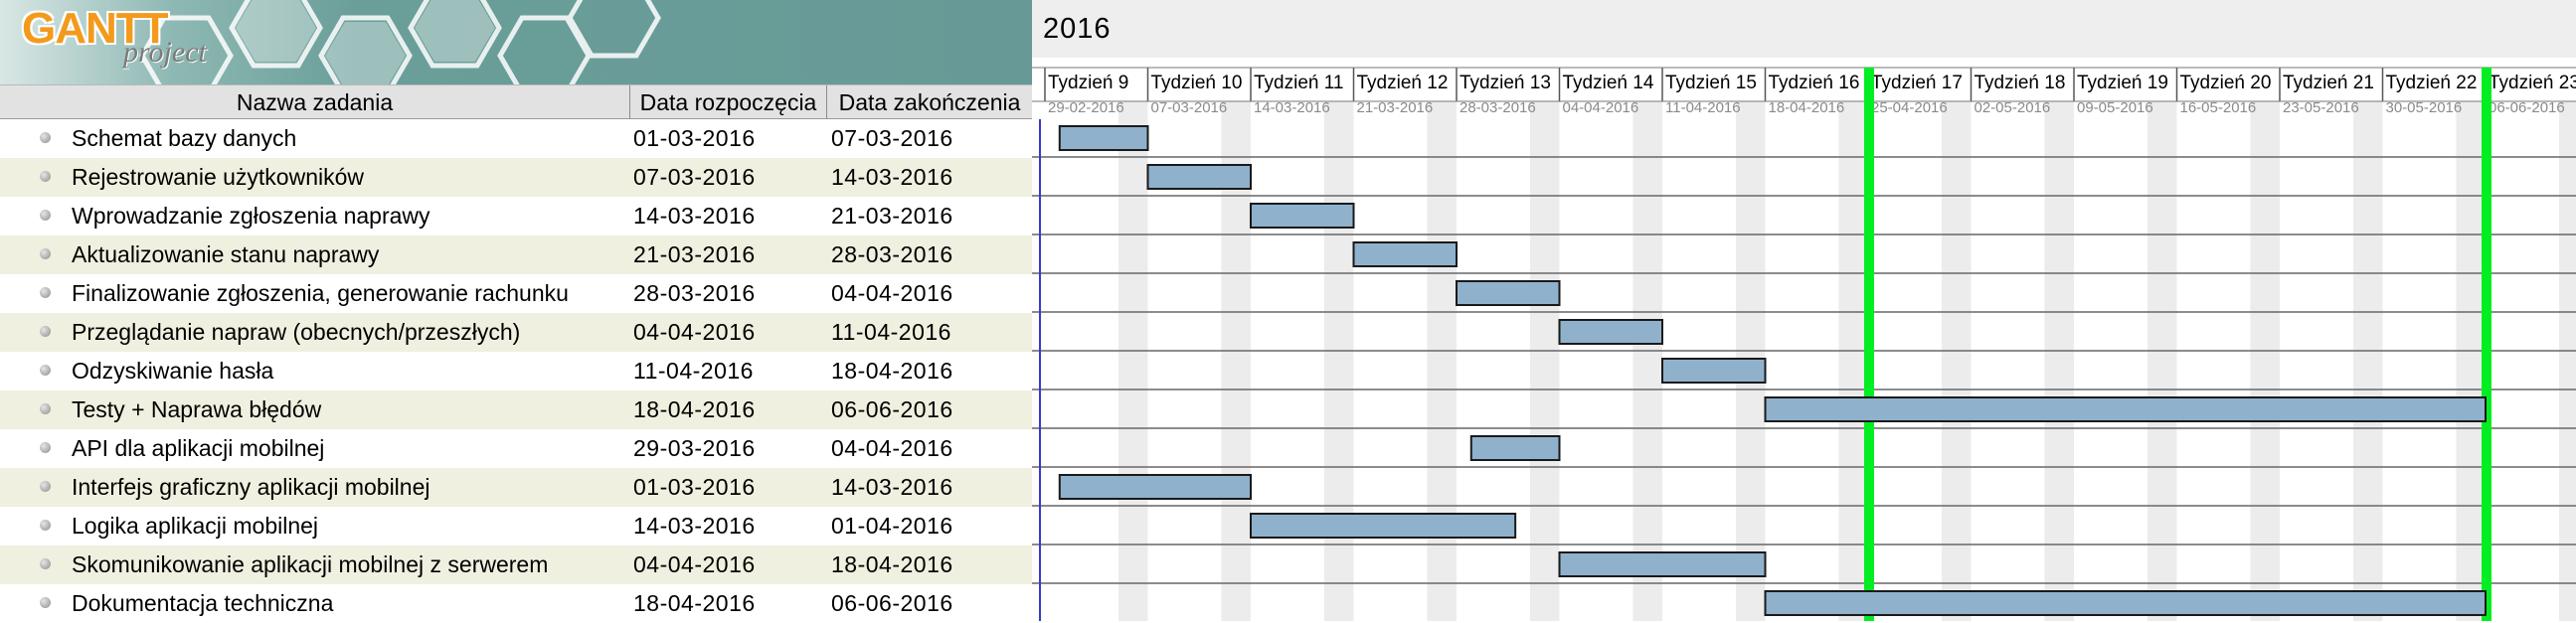  Describe the element at coordinates (218, 177) in the screenshot. I see `task-name: Rejestrowanie użytkowników` at that location.